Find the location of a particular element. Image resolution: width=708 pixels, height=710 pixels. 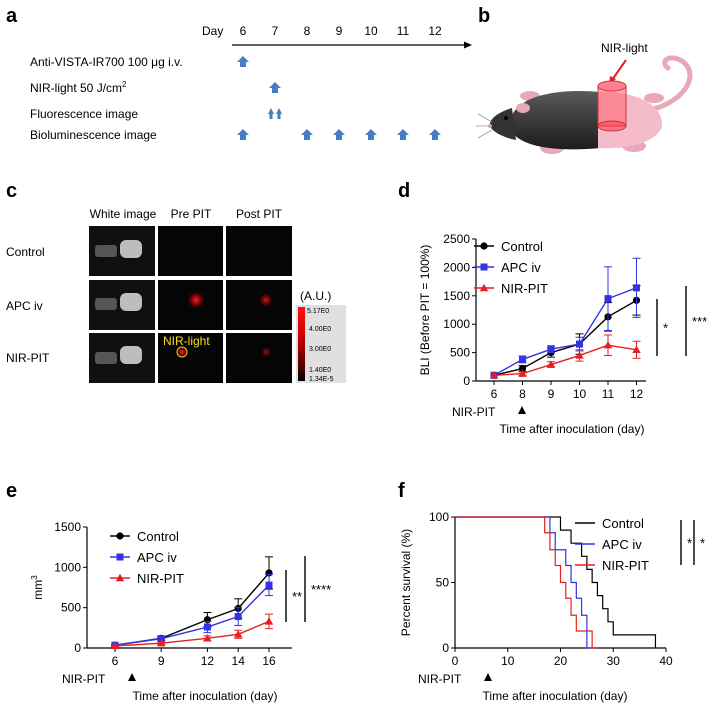

x-tick-label: 8 is located at coordinates (522, 394).